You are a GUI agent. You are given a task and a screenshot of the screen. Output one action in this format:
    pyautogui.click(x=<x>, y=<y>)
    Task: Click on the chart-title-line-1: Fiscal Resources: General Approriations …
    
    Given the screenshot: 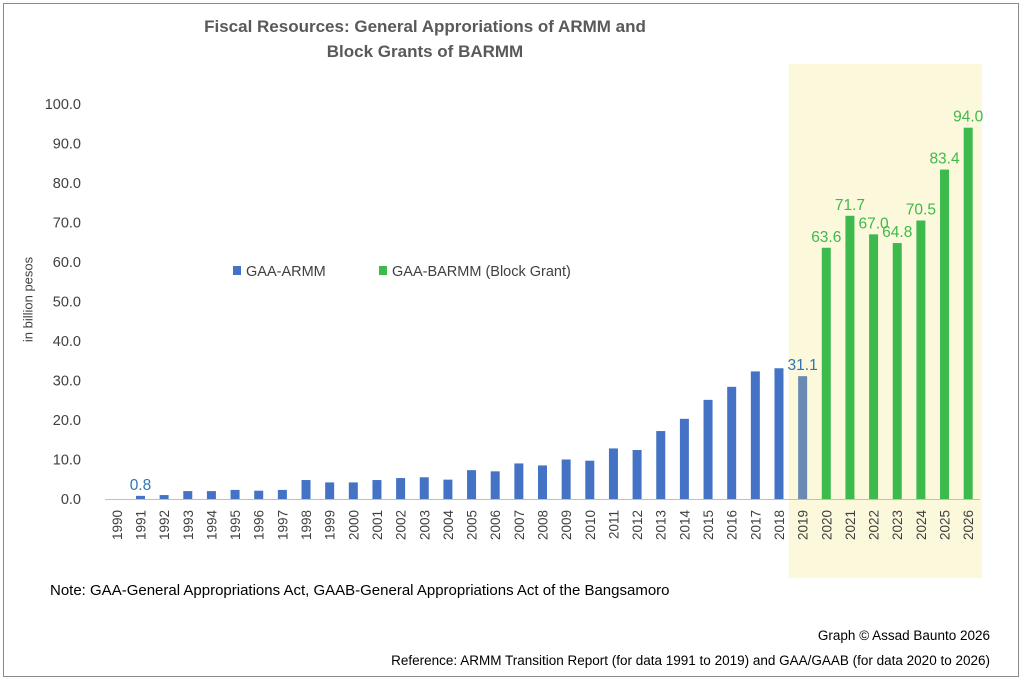 What is the action you would take?
    pyautogui.click(x=425, y=26)
    